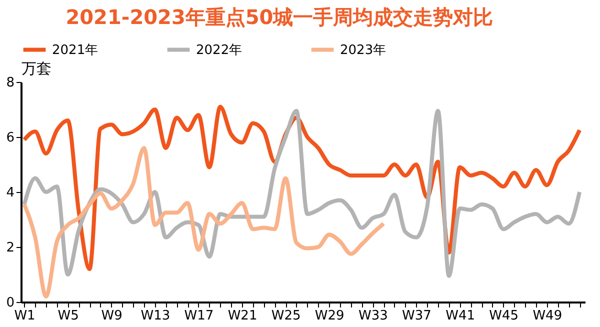 The width and height of the screenshot is (600, 327). I want to click on x-tick-label: W49, so click(547, 316).